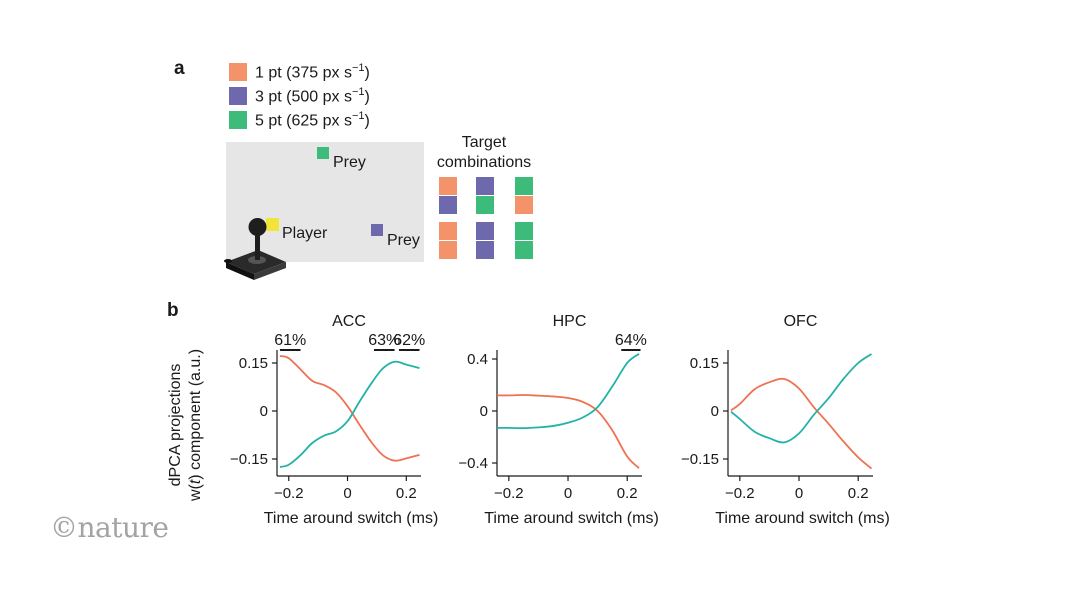 The image size is (1066, 600). What do you see at coordinates (473, 463) in the screenshot?
I see `y-tick-label: −0.4` at bounding box center [473, 463].